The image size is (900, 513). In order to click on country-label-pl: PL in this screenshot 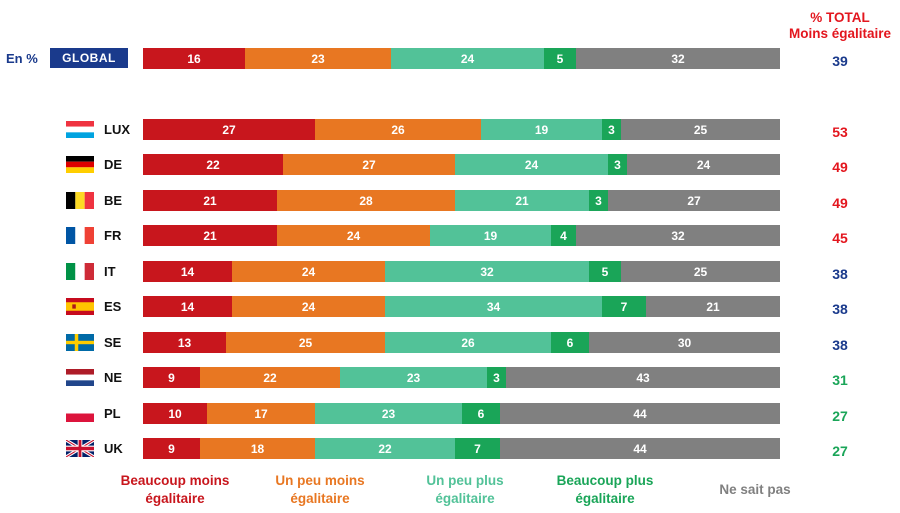, I will do `click(112, 413)`.